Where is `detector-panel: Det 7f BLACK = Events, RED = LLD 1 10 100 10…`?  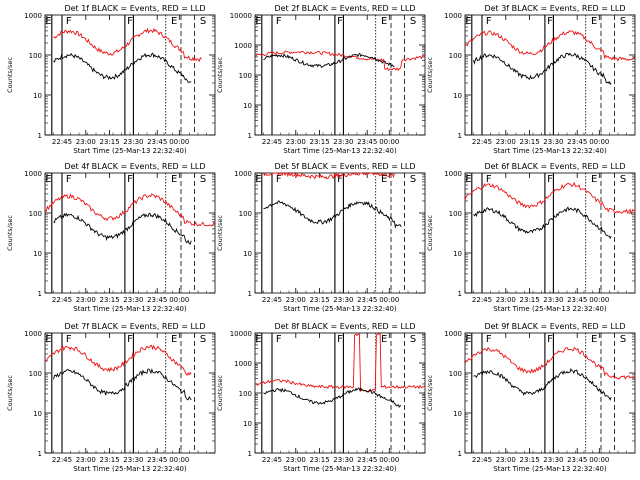 detector-panel: Det 7f BLACK = Events, RED = LLD 1 10 100 10… is located at coordinates (111, 397).